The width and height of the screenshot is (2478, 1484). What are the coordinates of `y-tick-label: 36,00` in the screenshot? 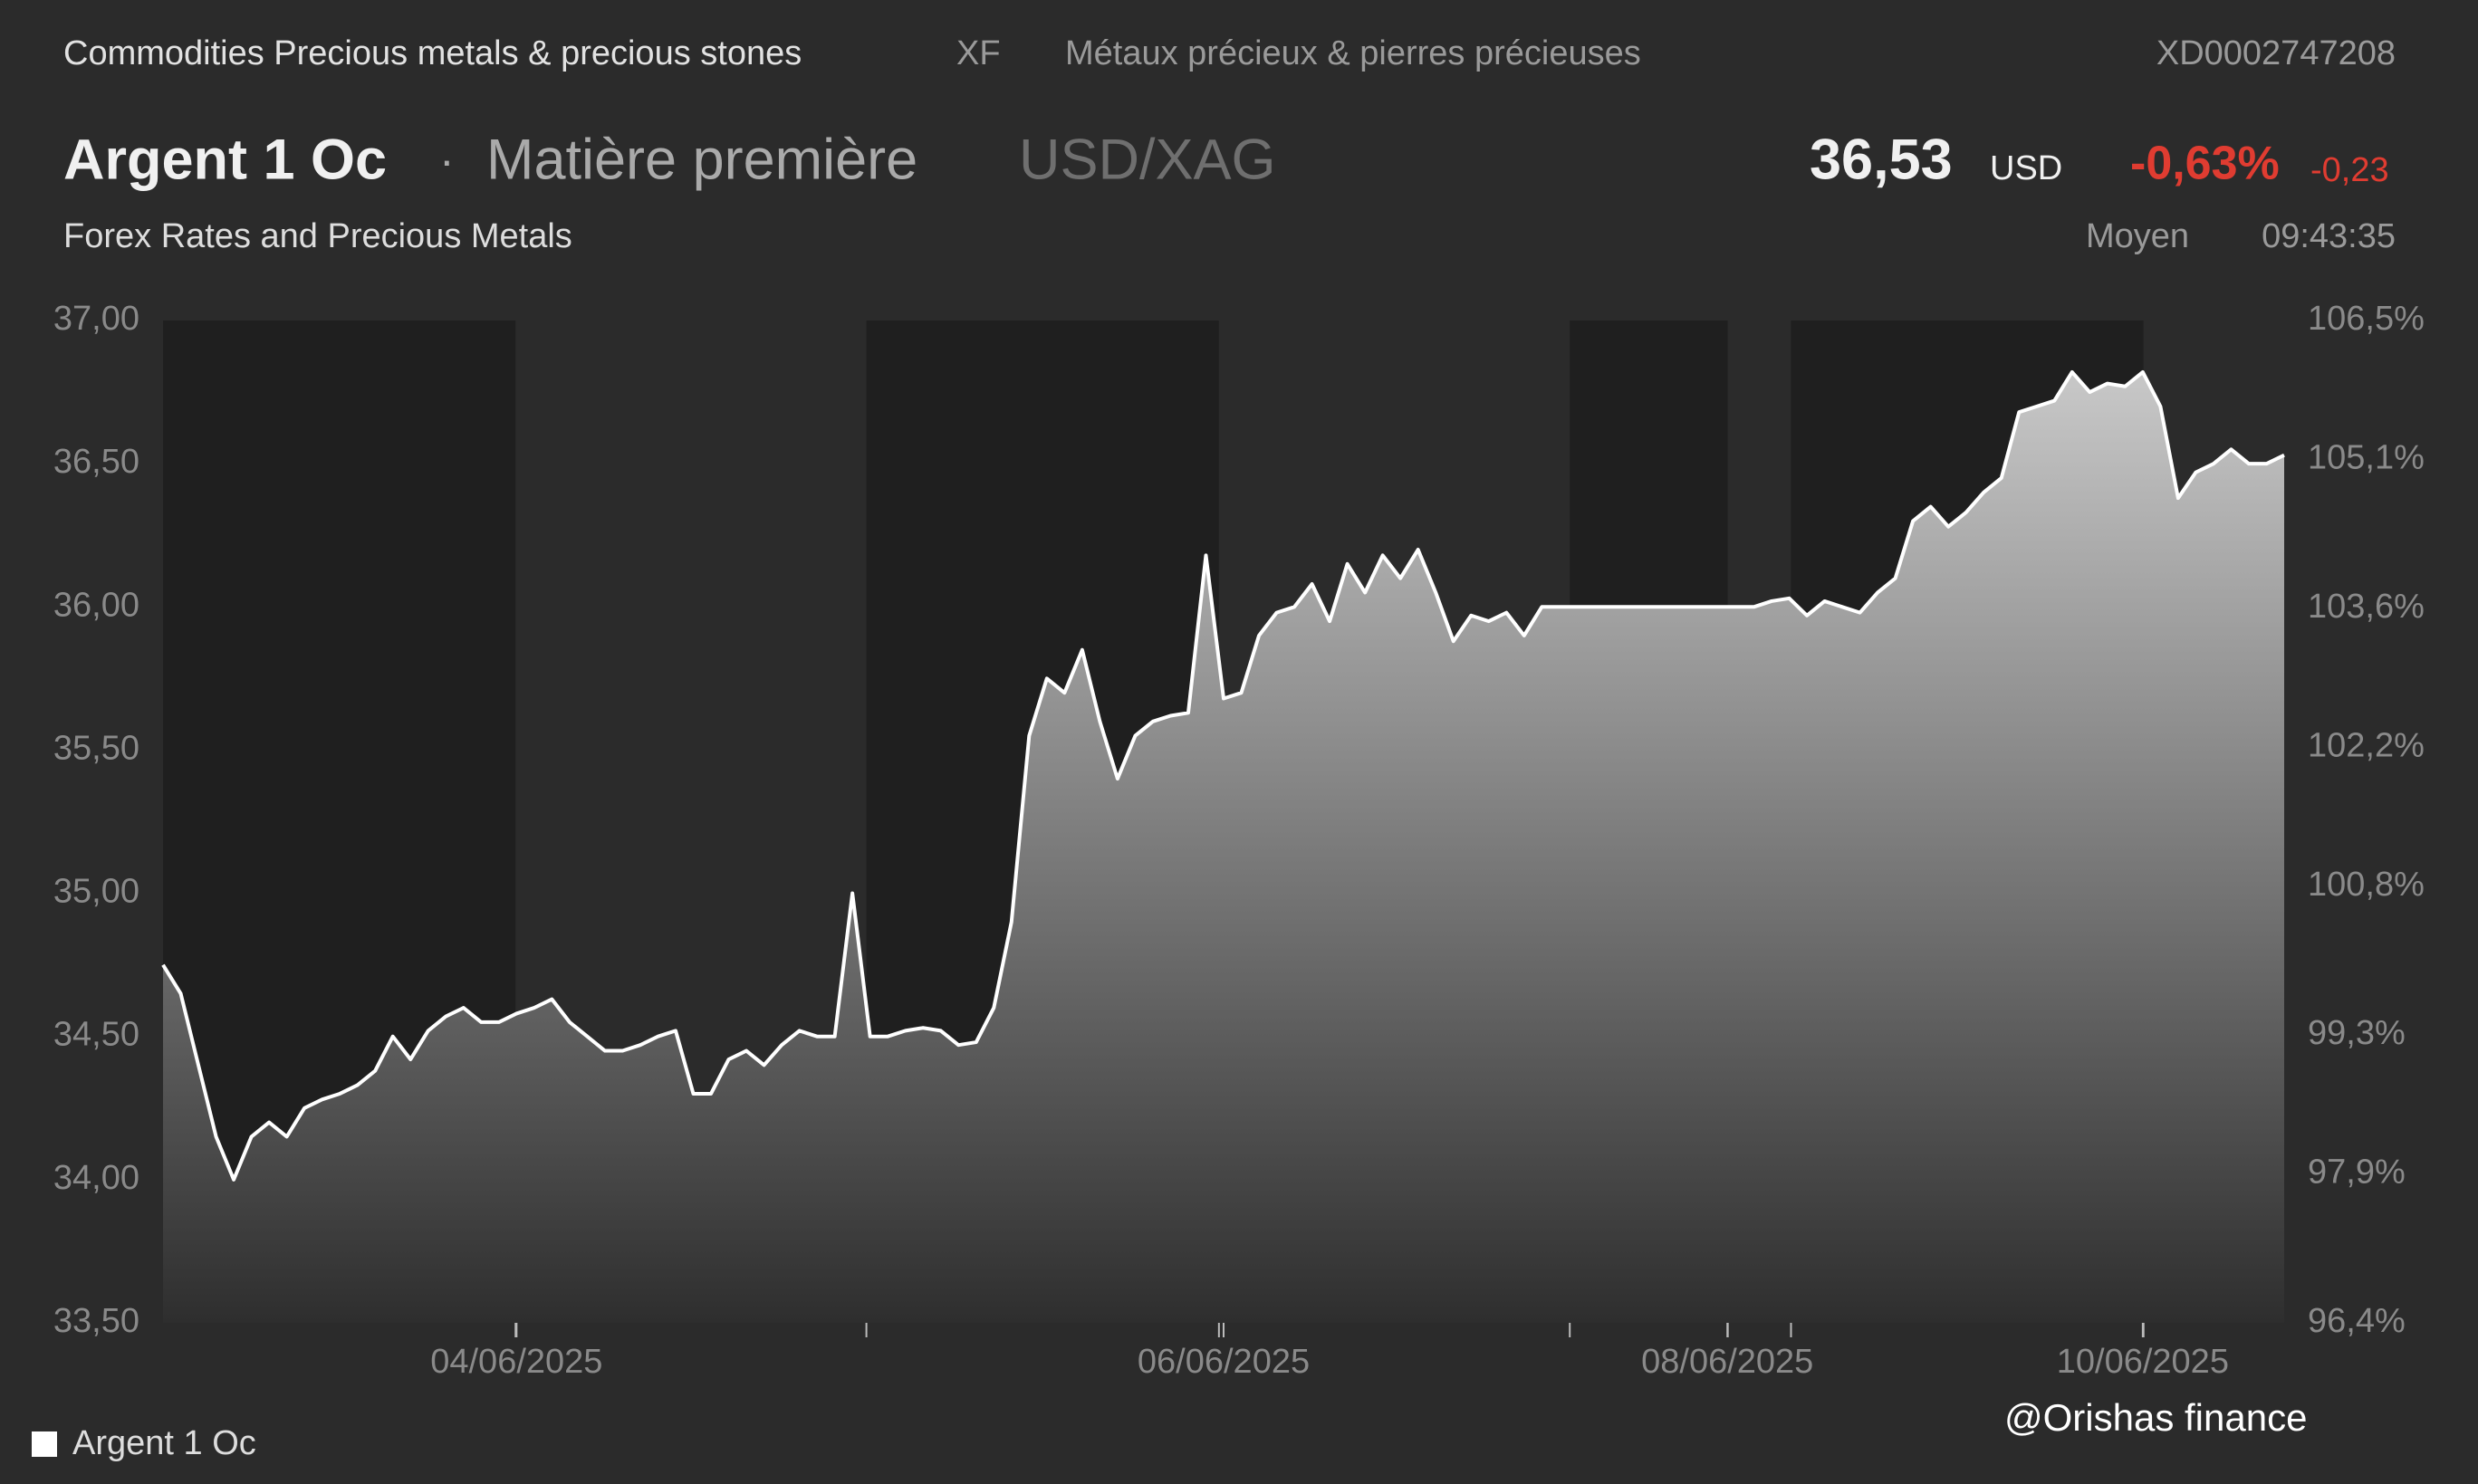 It's located at (96, 605).